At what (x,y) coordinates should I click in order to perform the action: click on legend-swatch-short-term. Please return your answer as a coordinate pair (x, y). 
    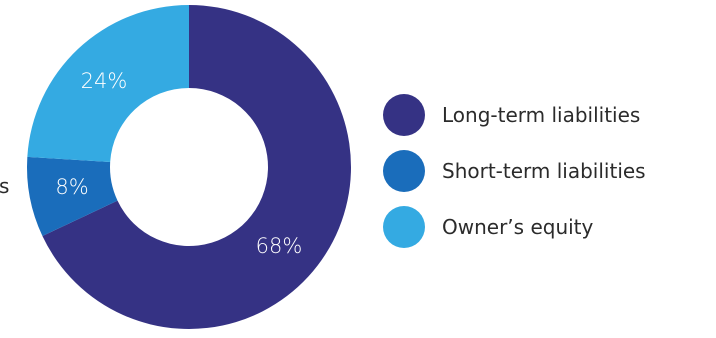
    Looking at the image, I should click on (404, 171).